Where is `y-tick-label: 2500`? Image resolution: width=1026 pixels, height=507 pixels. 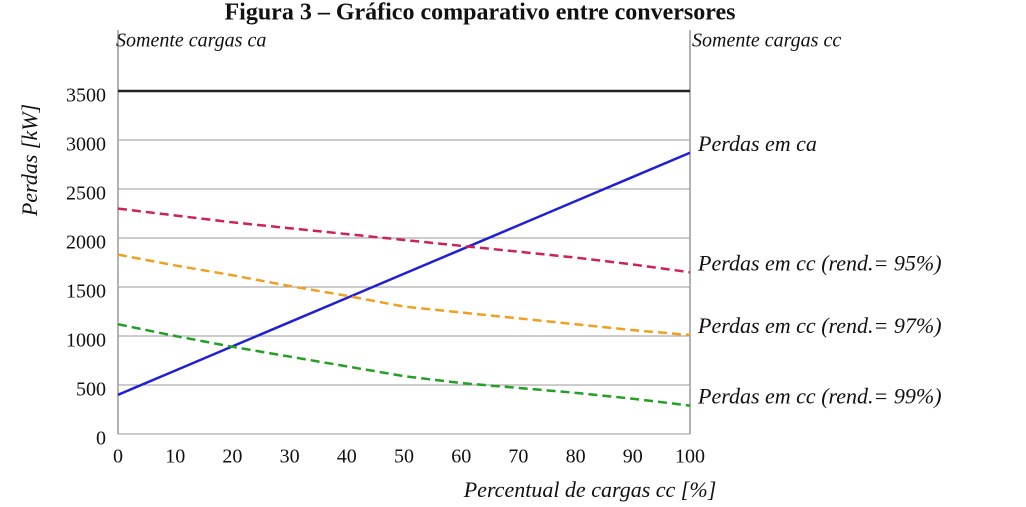 y-tick-label: 2500 is located at coordinates (86, 194).